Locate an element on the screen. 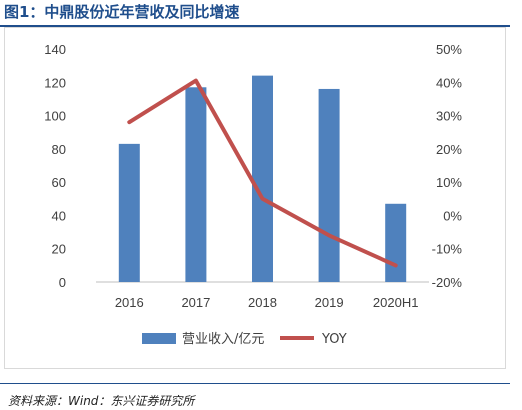  left-tick-label: 100 is located at coordinates (55, 116).